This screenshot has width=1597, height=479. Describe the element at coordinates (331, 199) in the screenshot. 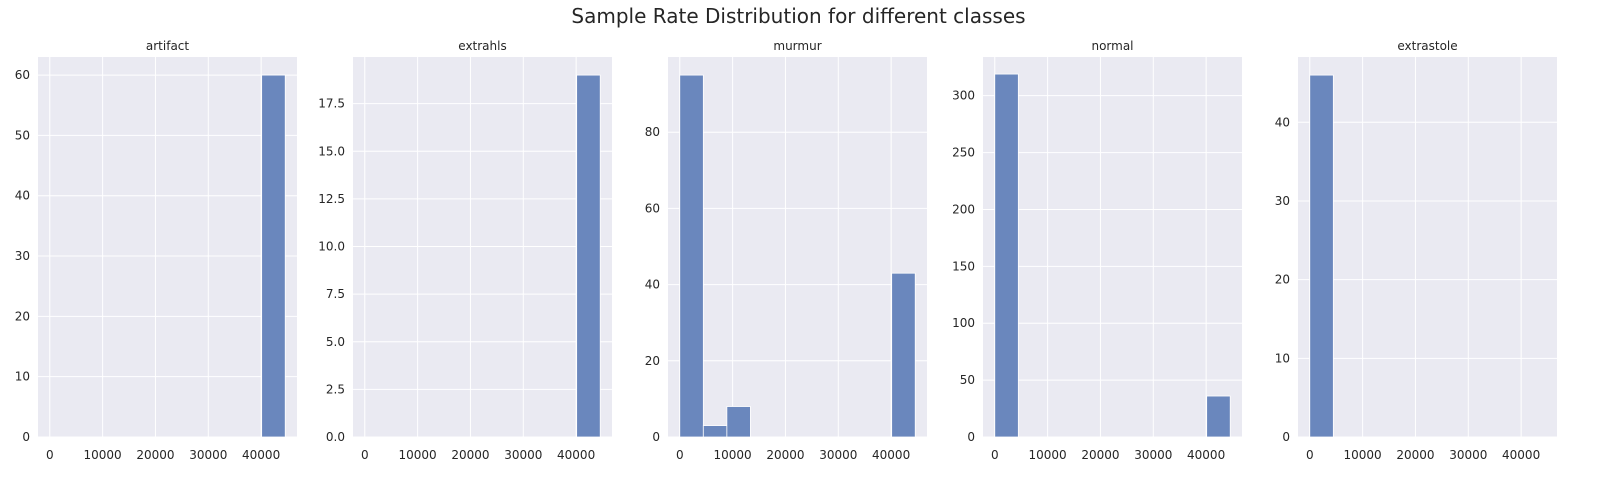

I see `y-tick-label: 12.5` at that location.